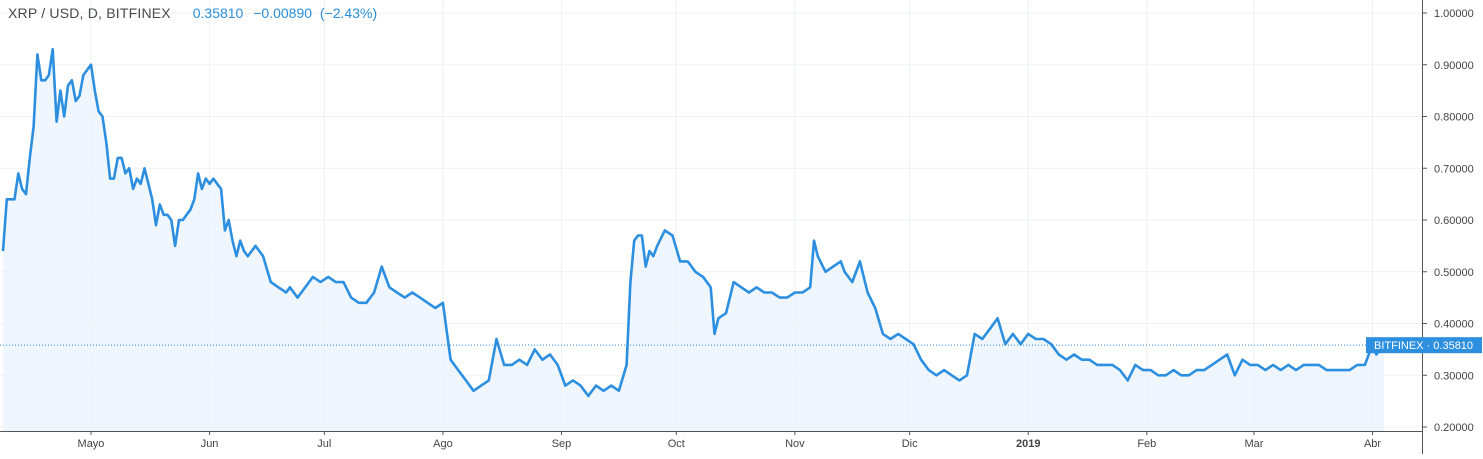 The image size is (1483, 459). I want to click on y-tick-label: 1.00000, so click(1454, 14).